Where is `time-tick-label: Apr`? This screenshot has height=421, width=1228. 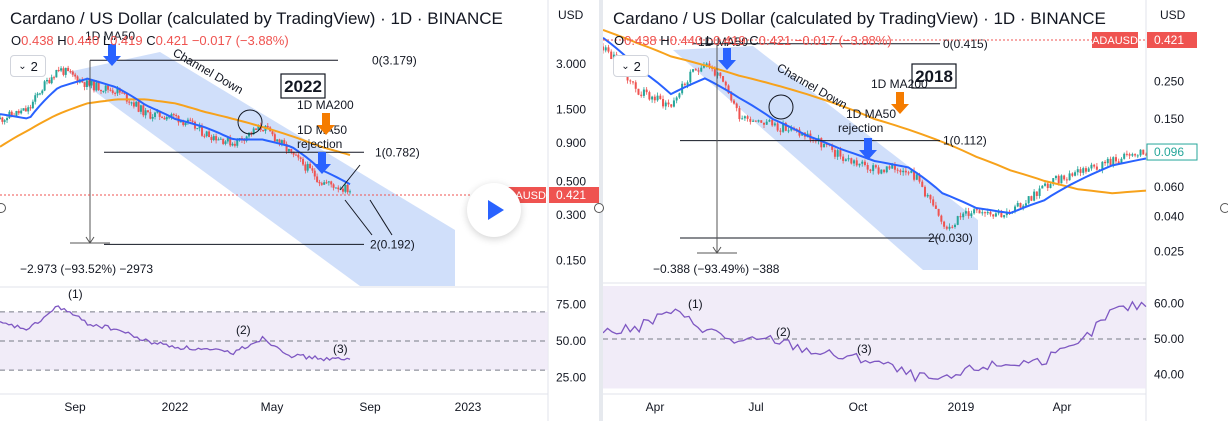 time-tick-label: Apr is located at coordinates (655, 407).